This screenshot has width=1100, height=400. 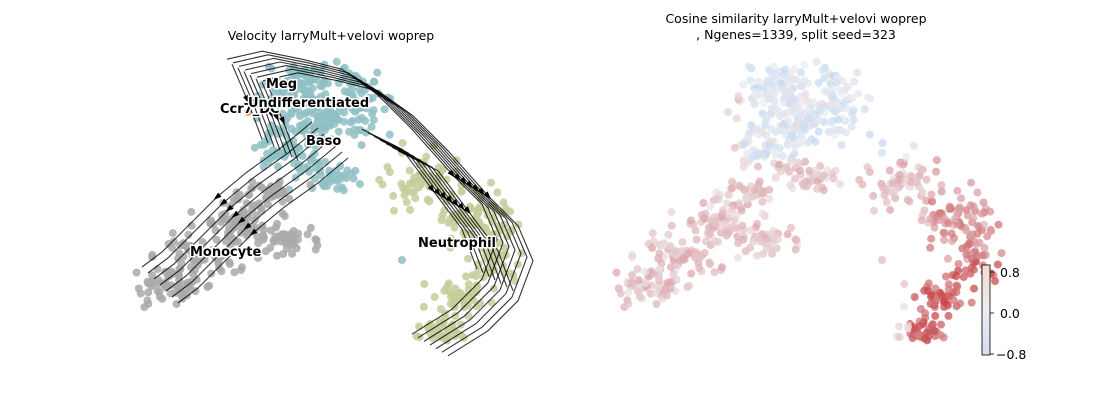 I want to click on cluster-label-meg: Meg, so click(x=281, y=84).